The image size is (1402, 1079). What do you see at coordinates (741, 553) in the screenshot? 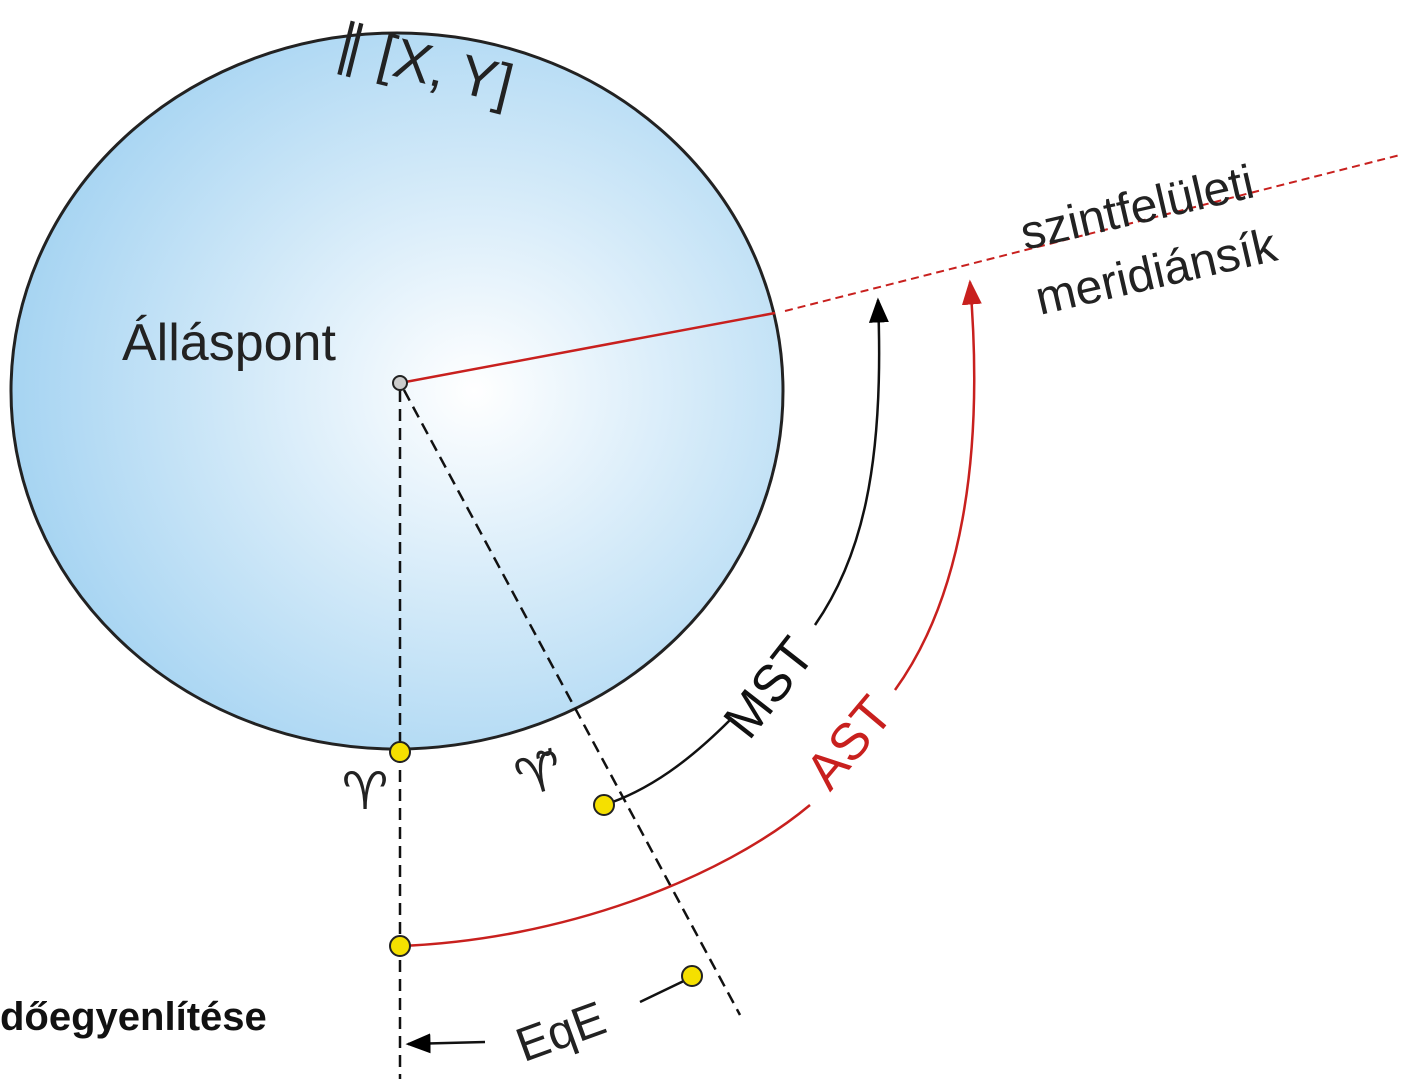
I see `mst-arc` at bounding box center [741, 553].